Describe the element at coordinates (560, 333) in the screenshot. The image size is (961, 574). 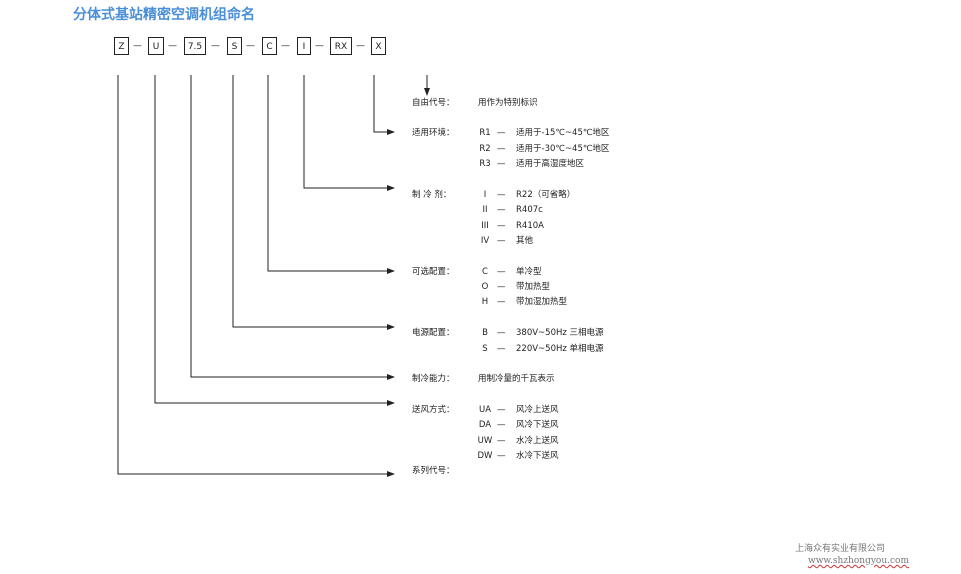
I see `desc: 380V~50Hz 三相电源` at that location.